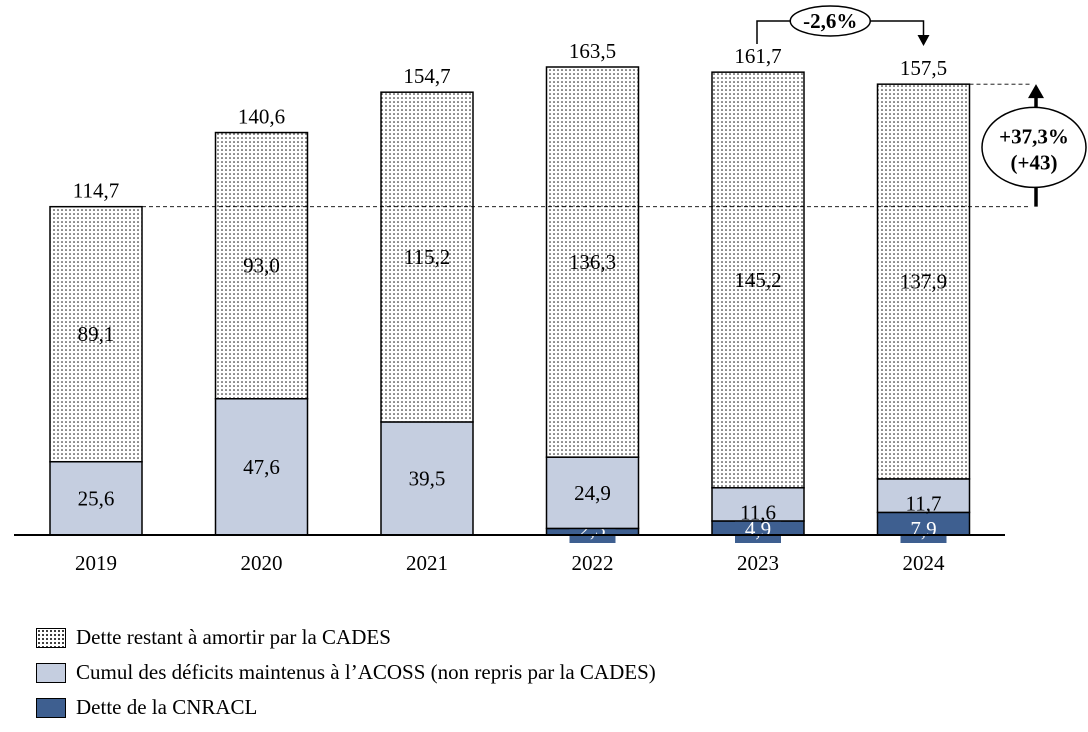 This screenshot has width=1088, height=732. I want to click on x-tick-label: 2019, so click(96, 563).